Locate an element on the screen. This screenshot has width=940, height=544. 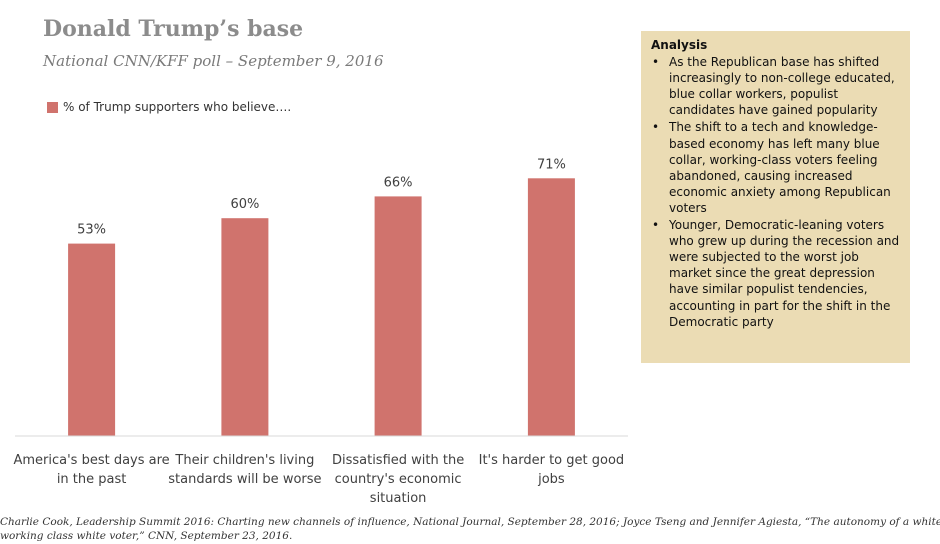
data-label: 71% is located at coordinates (551, 164).